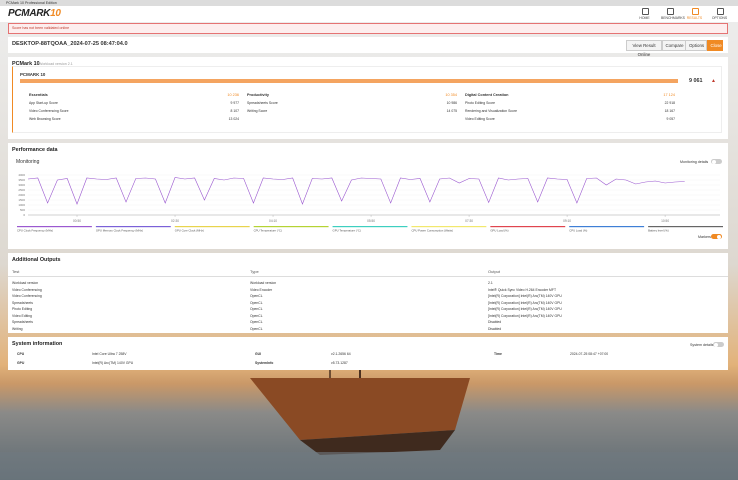  What do you see at coordinates (70, 44) in the screenshot?
I see `result-name: DESKTOP-88TQOAA_2024-07-25 08:47:04.0` at bounding box center [70, 44].